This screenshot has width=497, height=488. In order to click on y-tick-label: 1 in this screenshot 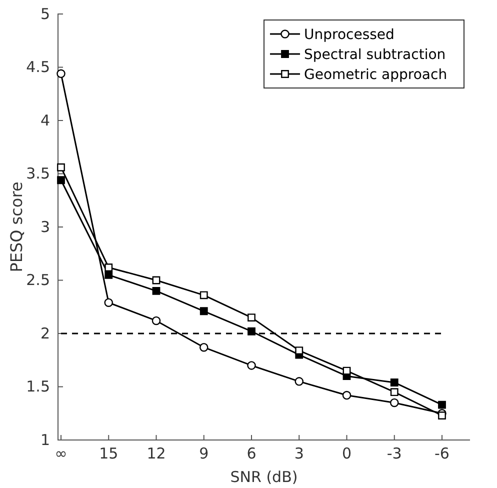, I will do `click(45, 439)`.